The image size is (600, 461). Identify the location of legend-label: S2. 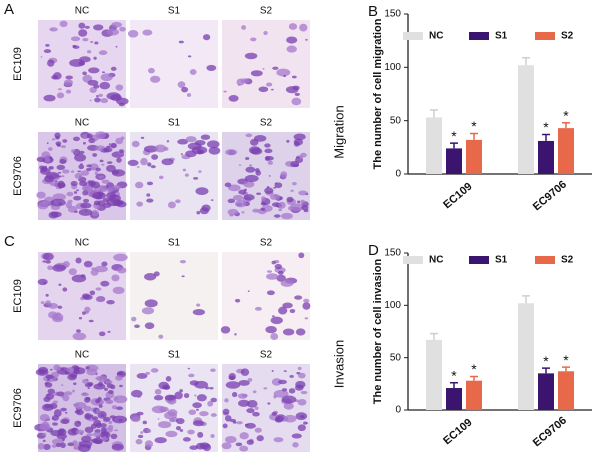
(567, 36).